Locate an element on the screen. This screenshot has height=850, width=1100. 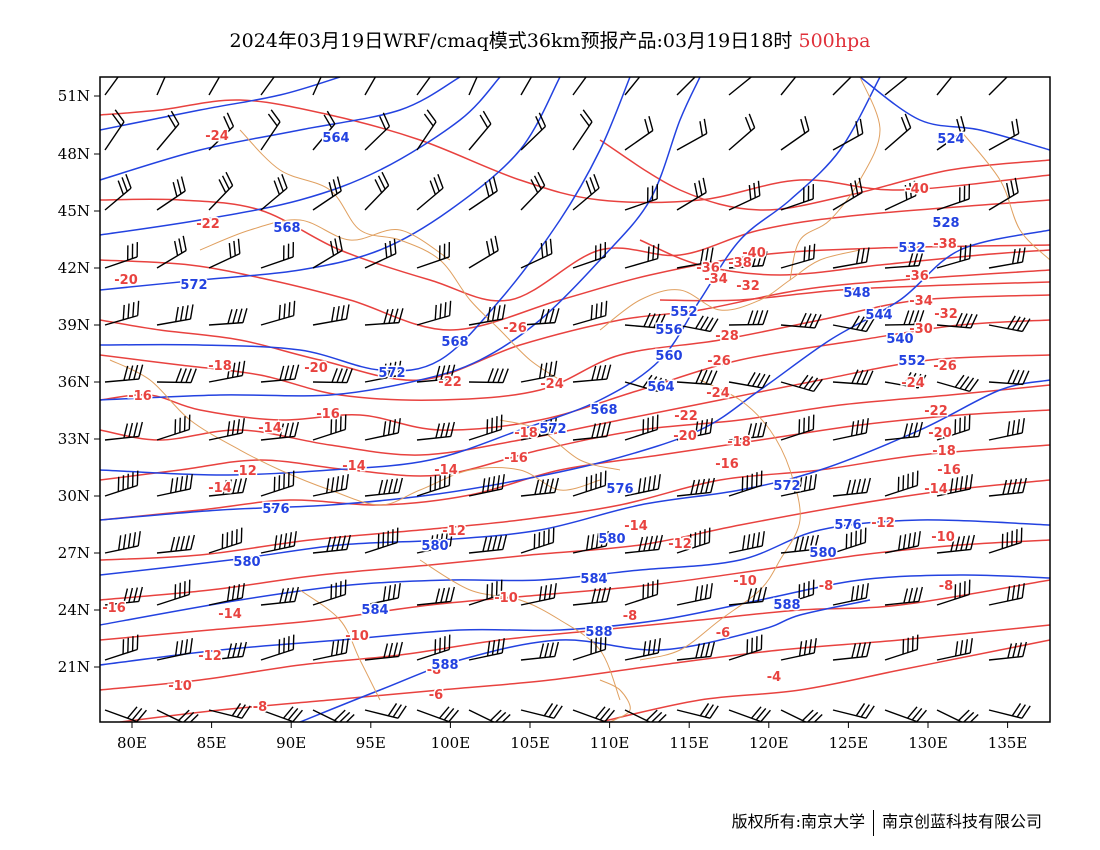
height-label: 572 is located at coordinates (552, 429).